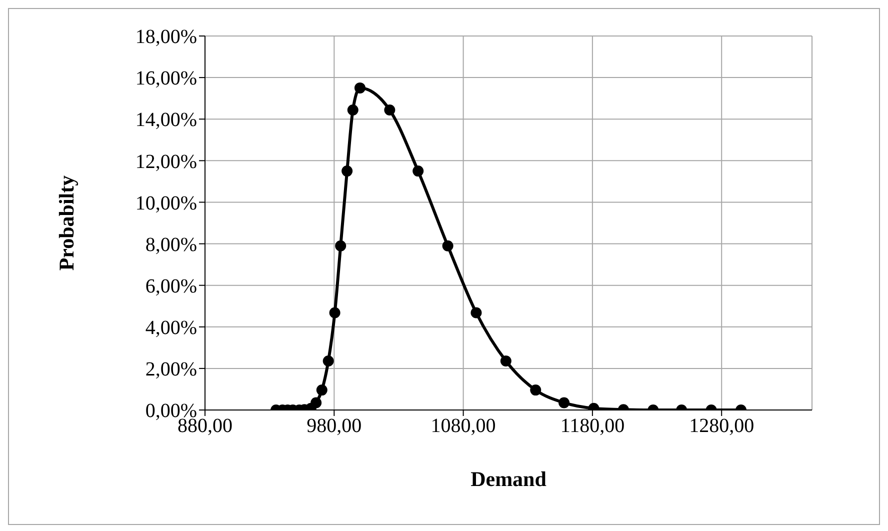 The image size is (888, 531). What do you see at coordinates (171, 286) in the screenshot?
I see `y-tick-label: 6,00%` at bounding box center [171, 286].